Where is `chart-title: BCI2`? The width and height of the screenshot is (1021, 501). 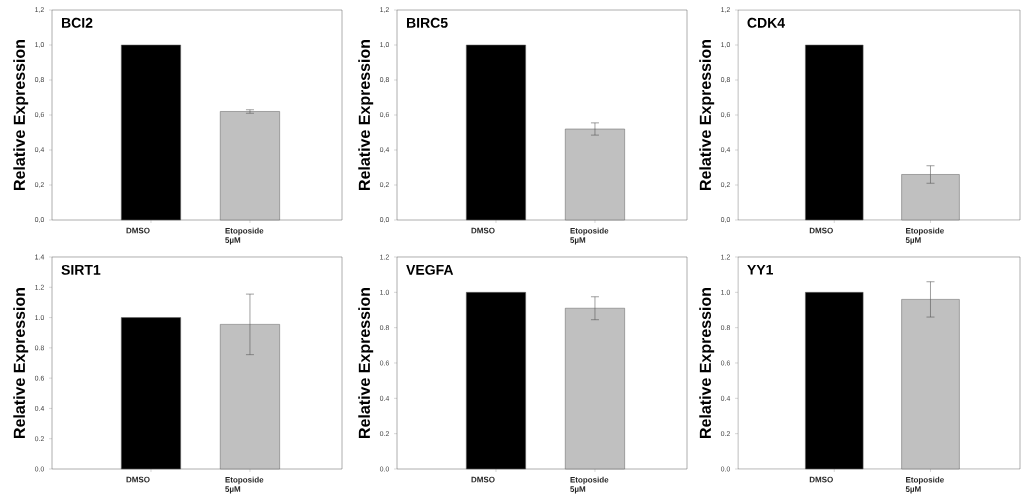 chart-title: BCI2 is located at coordinates (77, 22).